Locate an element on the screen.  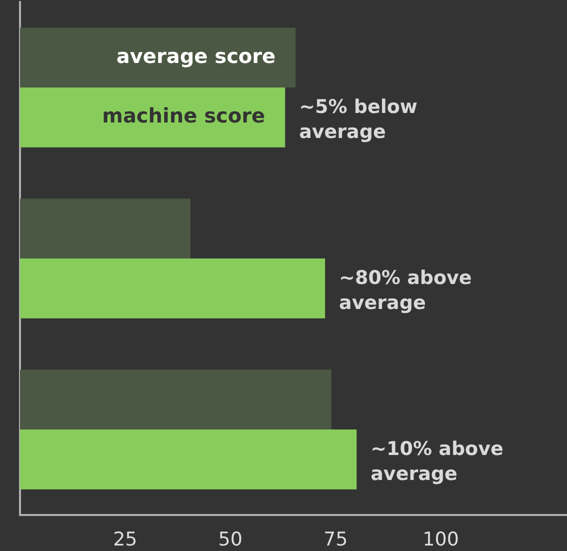
x-tick-label: 100 is located at coordinates (440, 539).